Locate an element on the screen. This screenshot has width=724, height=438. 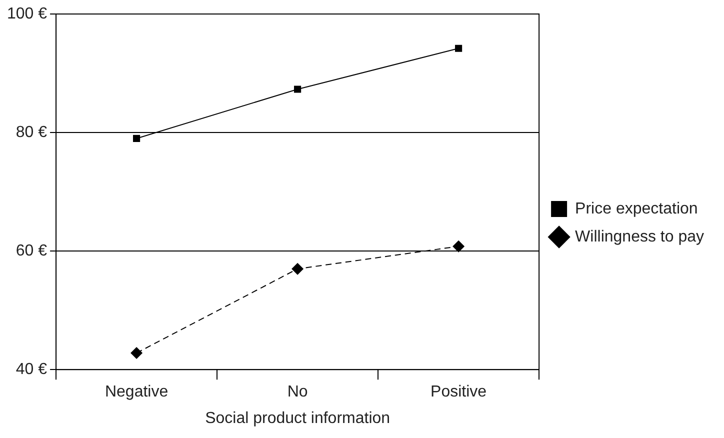
x-axis-title: Social product information is located at coordinates (297, 418).